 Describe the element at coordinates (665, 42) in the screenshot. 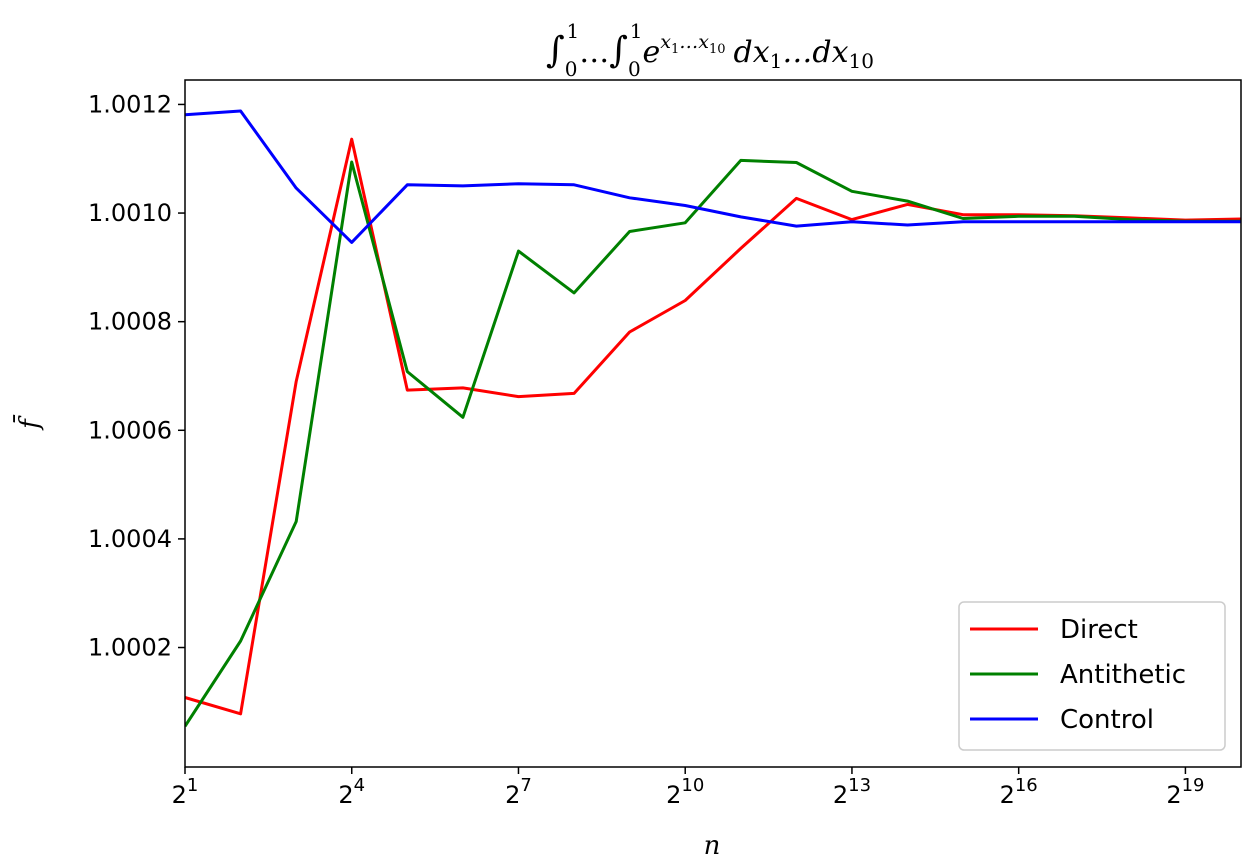

I see `title-exp-var: x` at that location.